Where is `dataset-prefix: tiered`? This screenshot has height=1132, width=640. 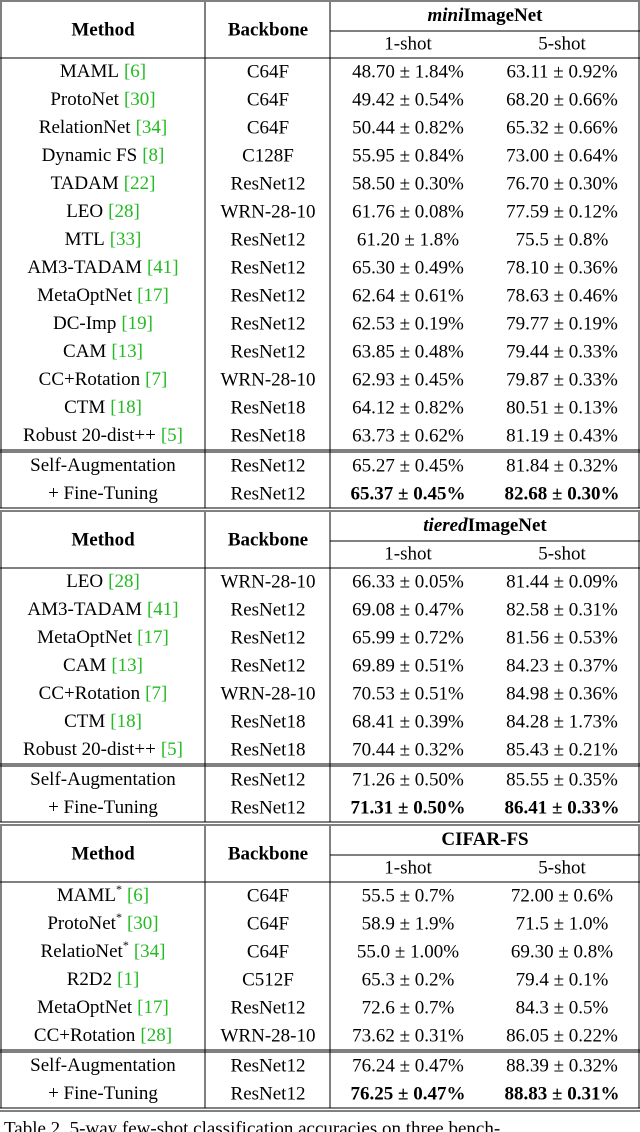 dataset-prefix: tiered is located at coordinates (445, 525).